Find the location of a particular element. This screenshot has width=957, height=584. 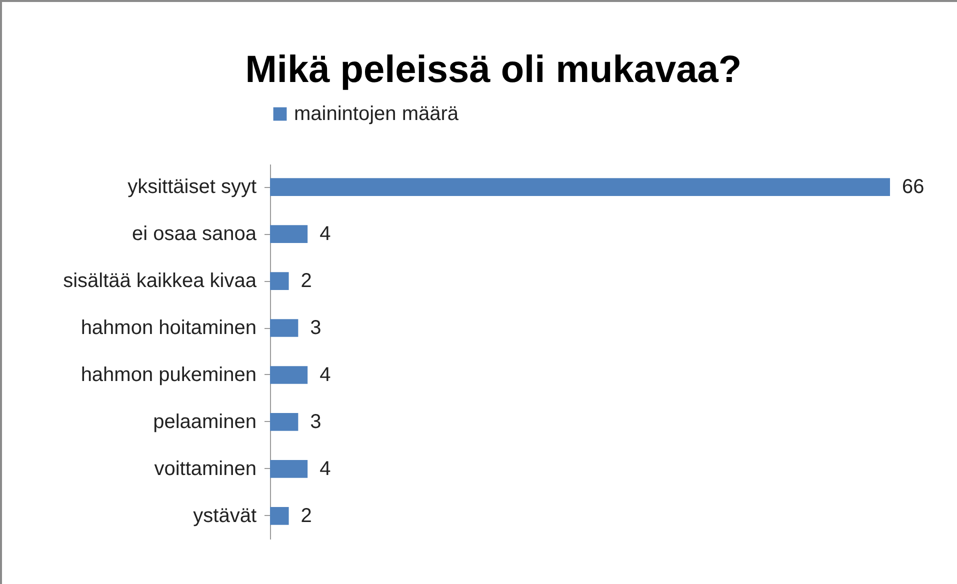

data-label: 66 is located at coordinates (913, 187).